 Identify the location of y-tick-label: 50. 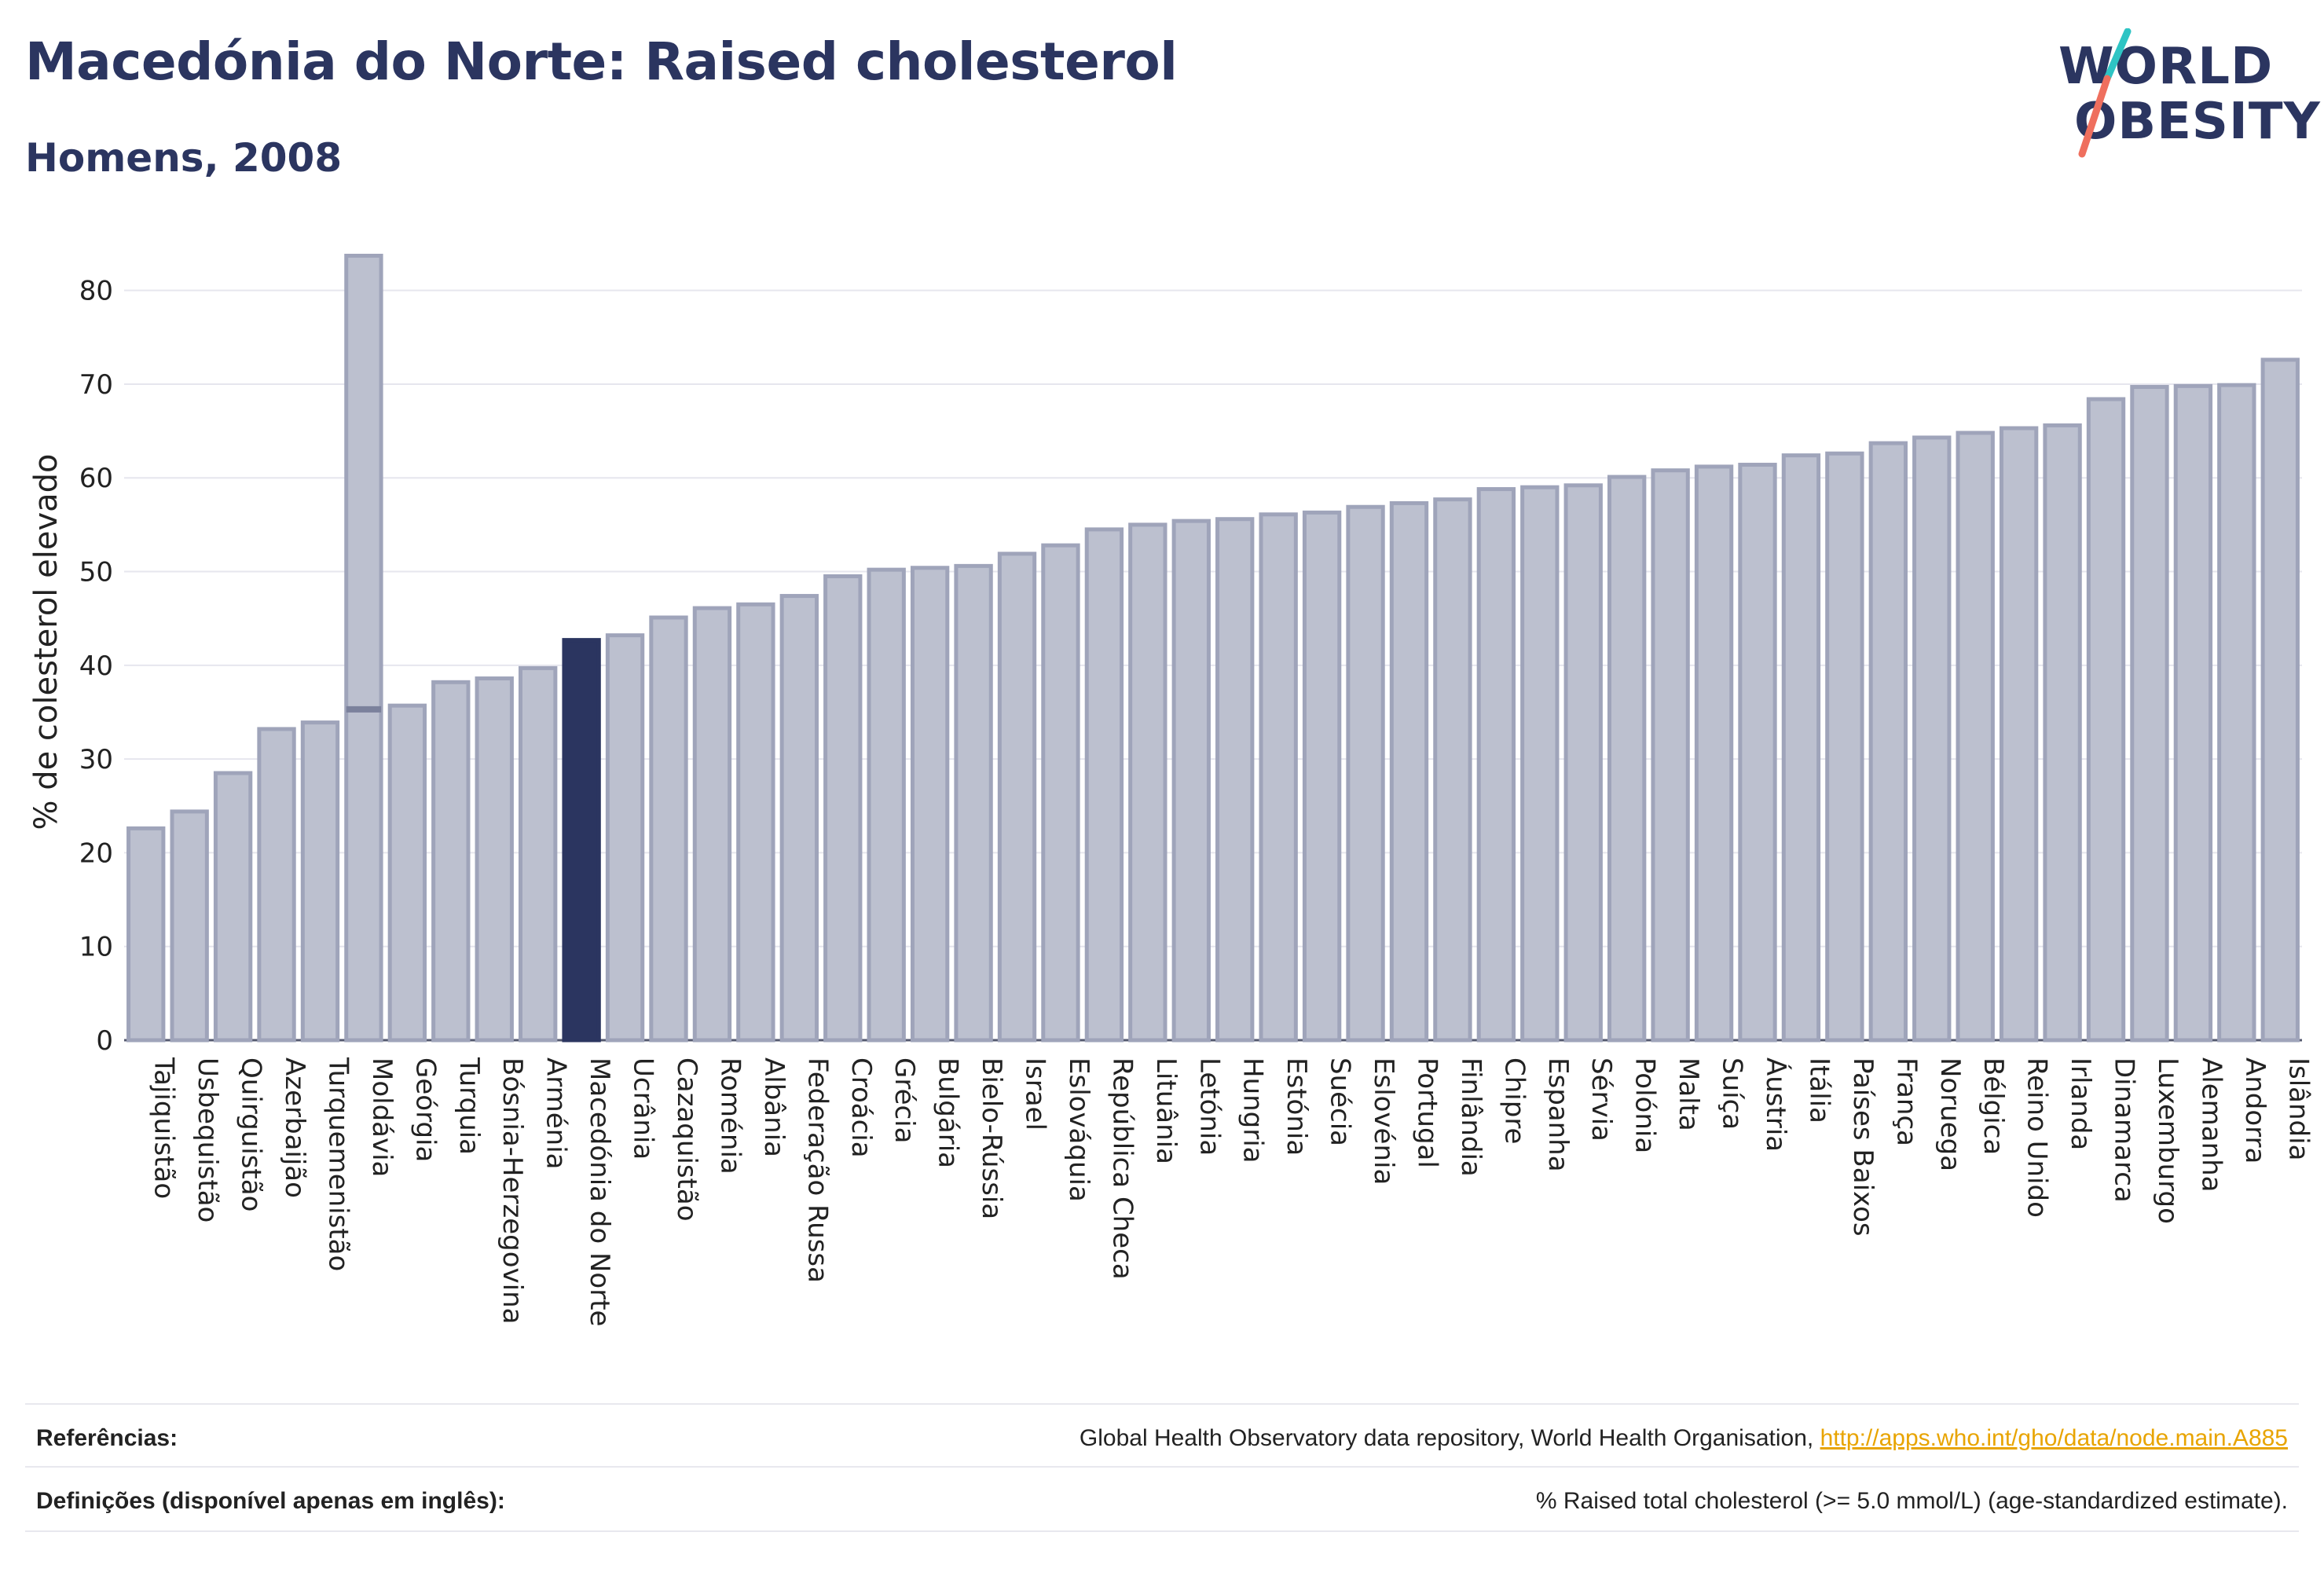
(96, 572).